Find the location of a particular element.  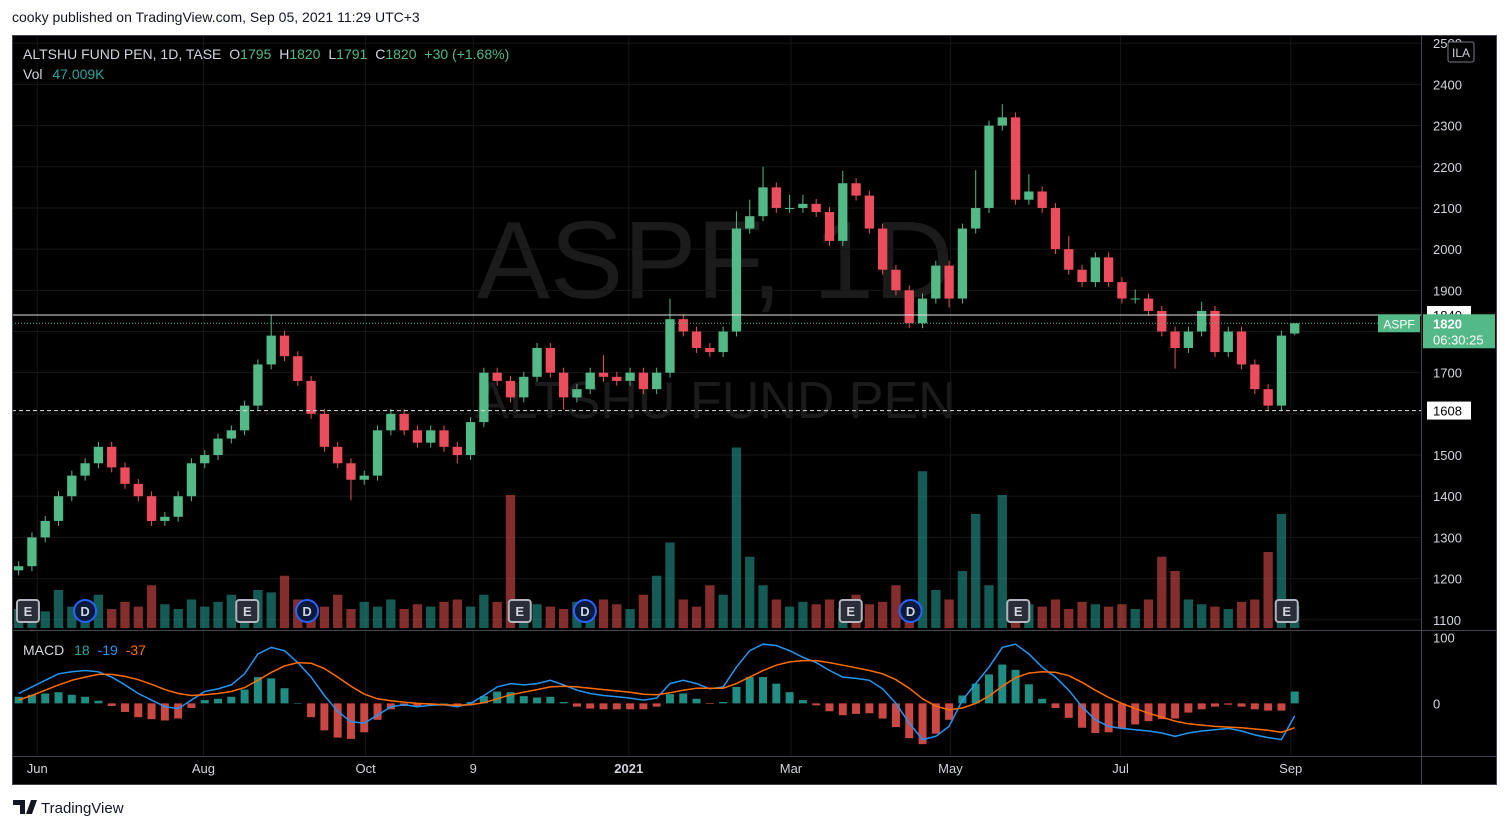

ticker-tag is located at coordinates (1399, 323).